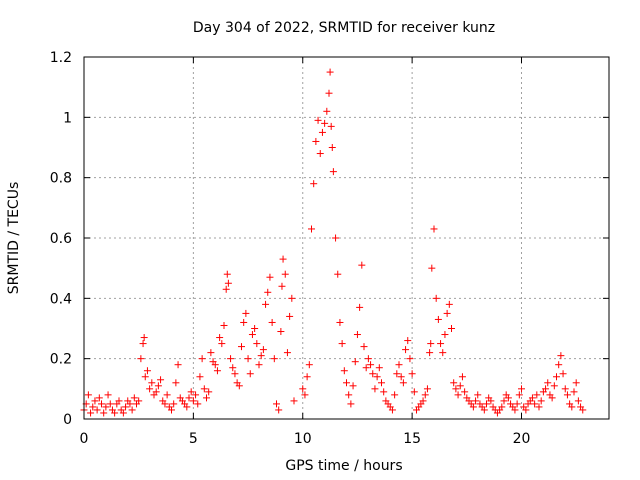  Describe the element at coordinates (61, 239) in the screenshot. I see `y-tick-label: 0.6` at that location.